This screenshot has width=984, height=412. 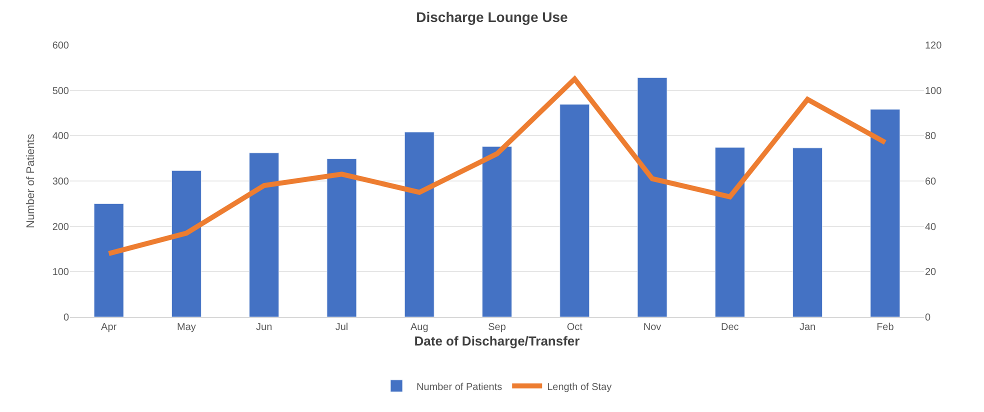 What do you see at coordinates (492, 17) in the screenshot?
I see `chart-title: Discharge Lounge Use` at bounding box center [492, 17].